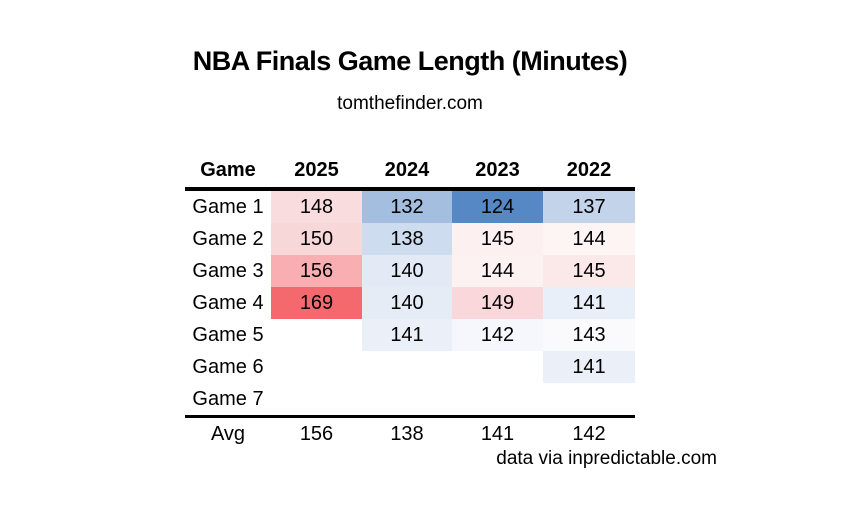 The width and height of the screenshot is (846, 530). Describe the element at coordinates (316, 433) in the screenshot. I see `avg-value: 156` at that location.